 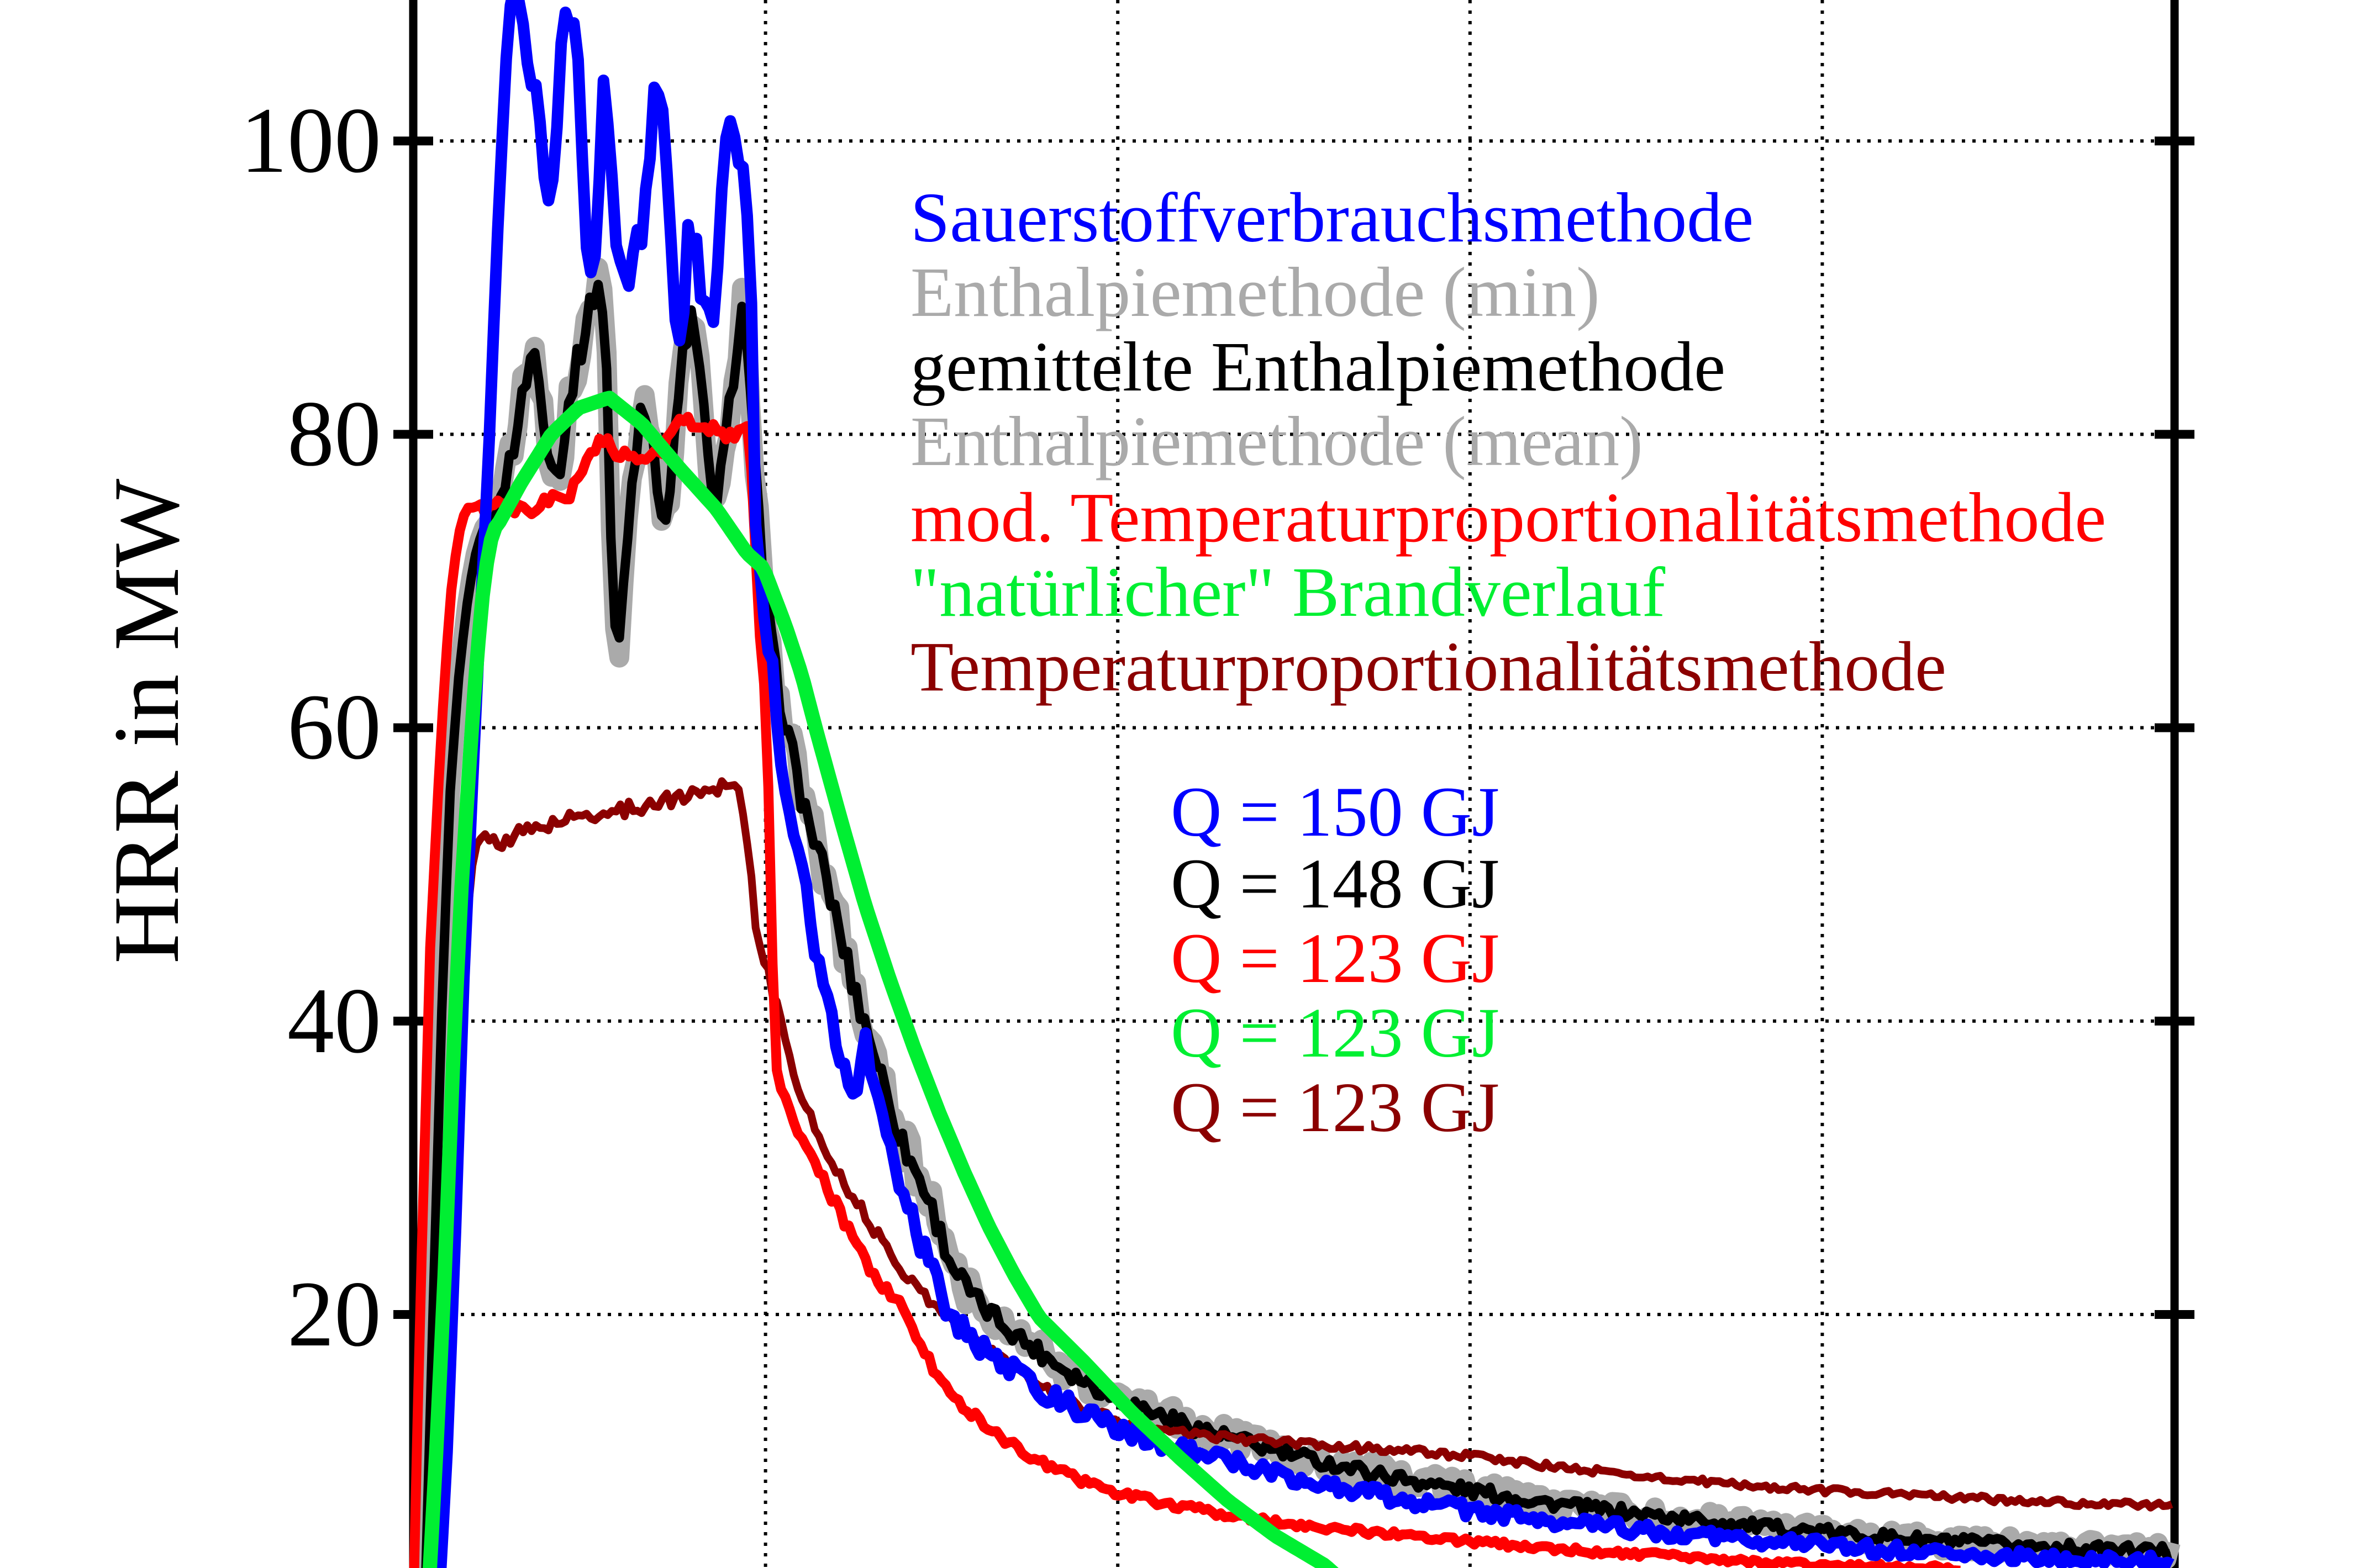 I want to click on legend-method-row: Sauerstoffverbrauchsmethode, so click(x=1332, y=217).